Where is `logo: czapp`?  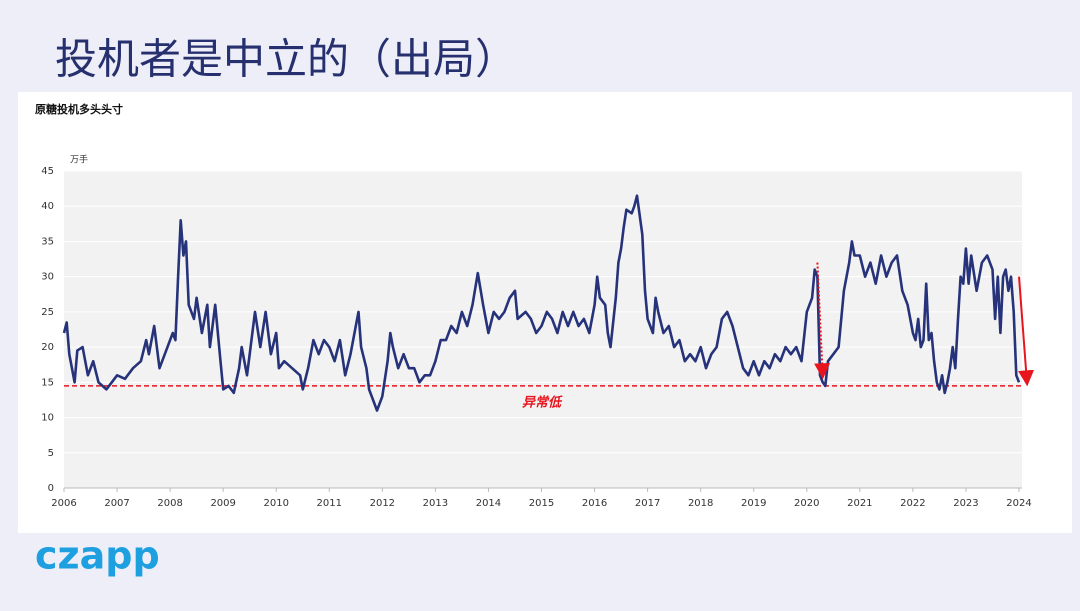 logo: czapp is located at coordinates (97, 556).